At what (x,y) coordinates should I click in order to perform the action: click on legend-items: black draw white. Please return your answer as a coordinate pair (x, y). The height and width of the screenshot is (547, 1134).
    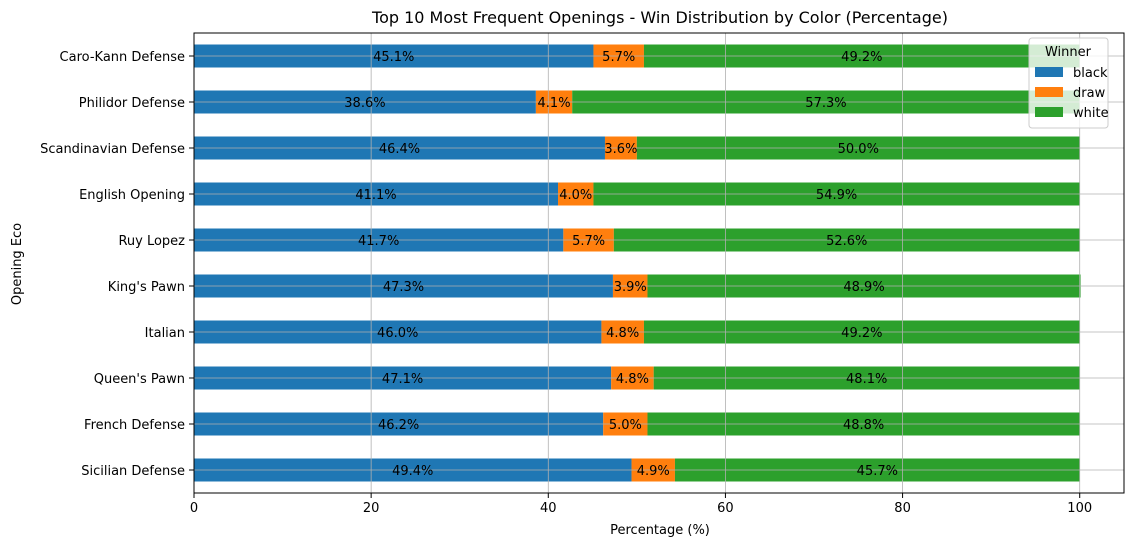
    Looking at the image, I should click on (1072, 93).